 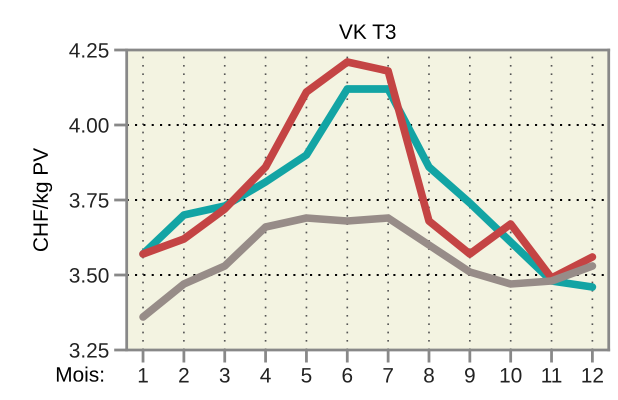 What do you see at coordinates (89, 125) in the screenshot?
I see `y-tick-label: 4.00` at bounding box center [89, 125].